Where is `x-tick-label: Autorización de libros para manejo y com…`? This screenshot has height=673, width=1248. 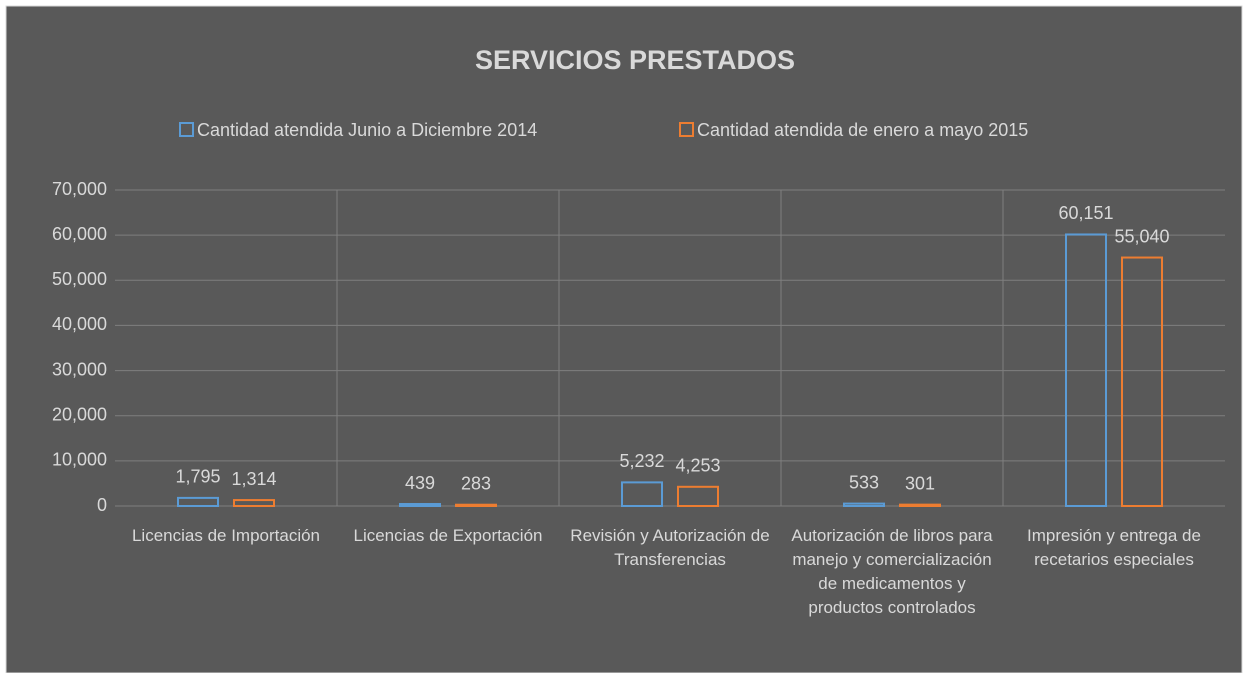
x-tick-label: Autorización de libros para manejo y com… is located at coordinates (892, 571).